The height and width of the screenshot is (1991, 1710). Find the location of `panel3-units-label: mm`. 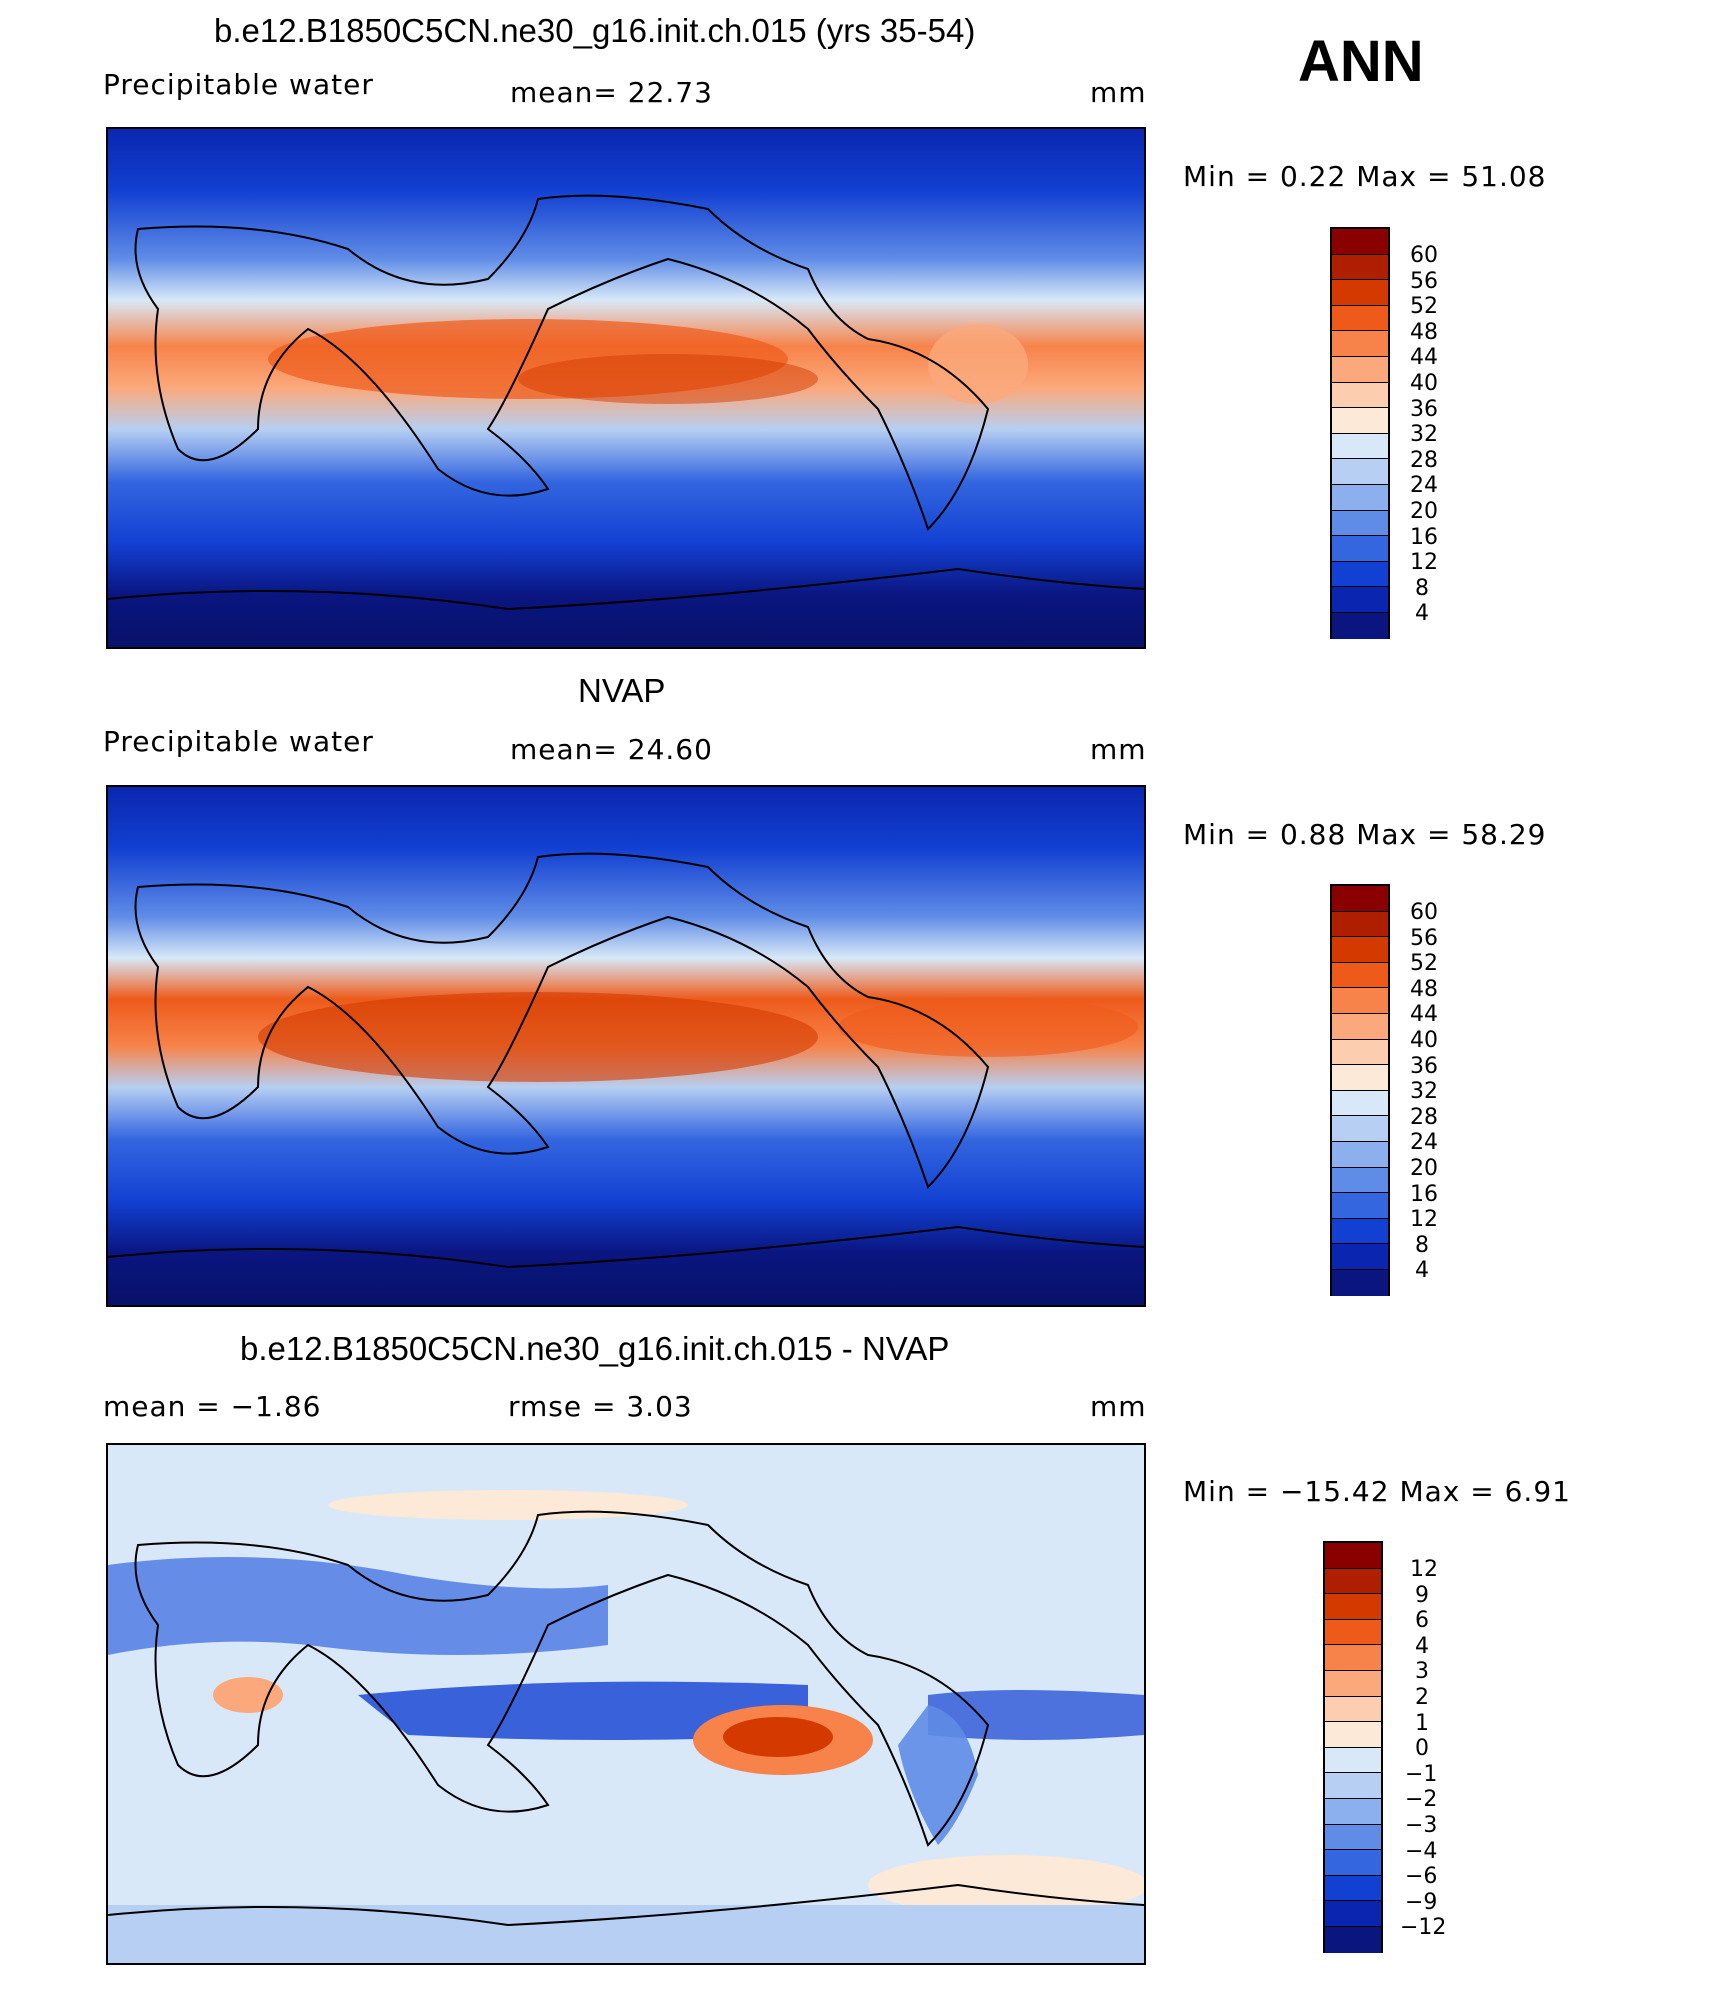

panel3-units-label: mm is located at coordinates (1118, 1406).